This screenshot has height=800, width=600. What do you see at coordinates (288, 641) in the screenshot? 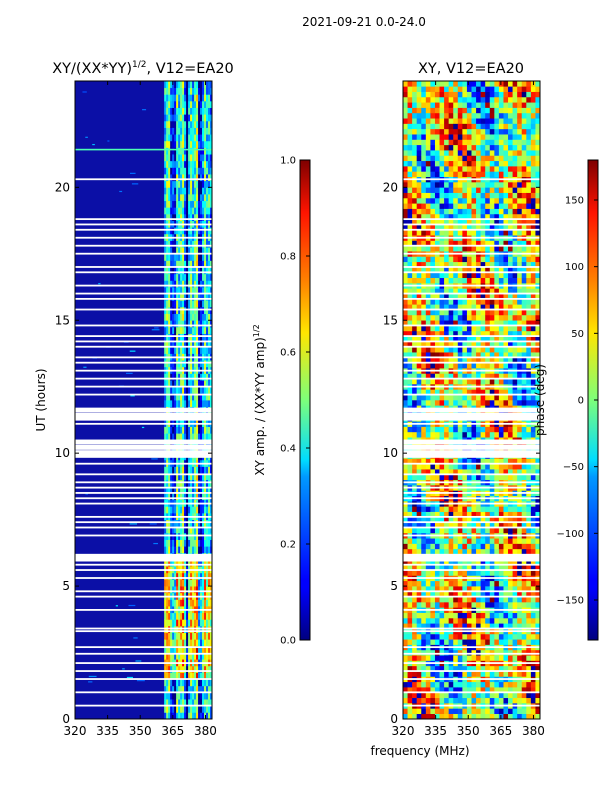
I see `colorbar-tick-label: 0.0` at bounding box center [288, 641].